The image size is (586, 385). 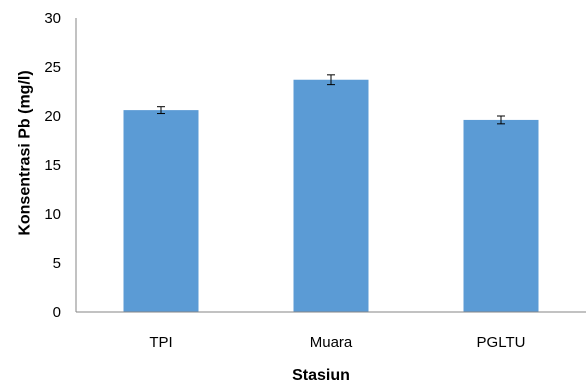 I want to click on y-tick-label: 15, so click(x=52, y=165).